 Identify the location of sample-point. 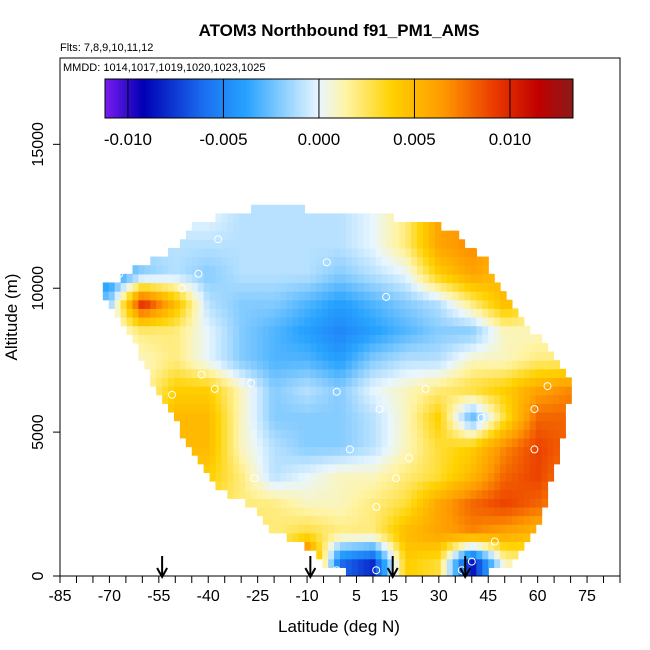
(198, 273).